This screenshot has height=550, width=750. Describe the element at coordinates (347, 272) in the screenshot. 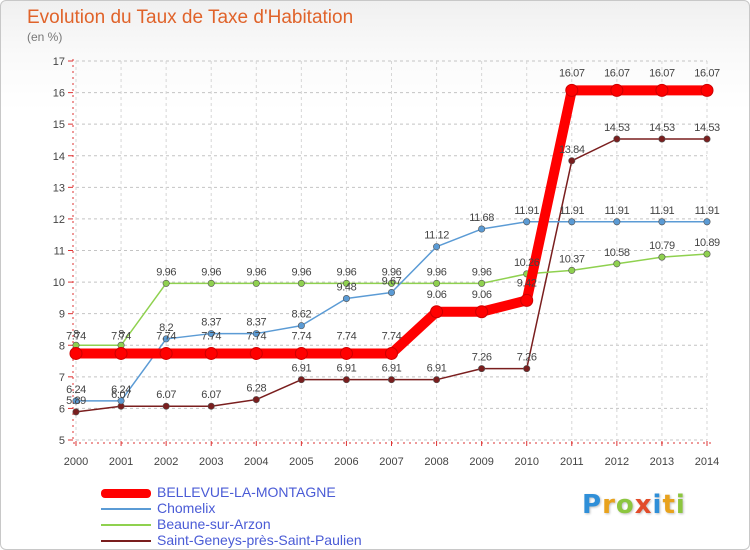

I see `data-label-2-6: 9.96` at that location.